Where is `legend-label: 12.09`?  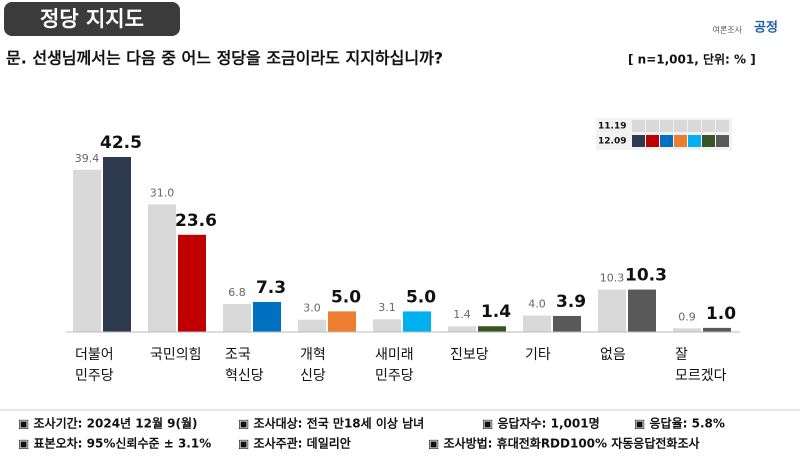 legend-label: 12.09 is located at coordinates (612, 142).